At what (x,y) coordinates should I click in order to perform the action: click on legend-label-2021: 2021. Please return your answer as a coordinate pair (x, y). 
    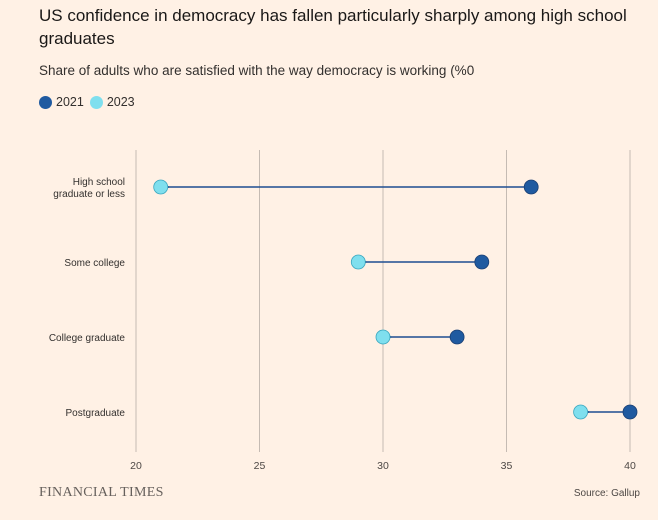
    Looking at the image, I should click on (70, 102).